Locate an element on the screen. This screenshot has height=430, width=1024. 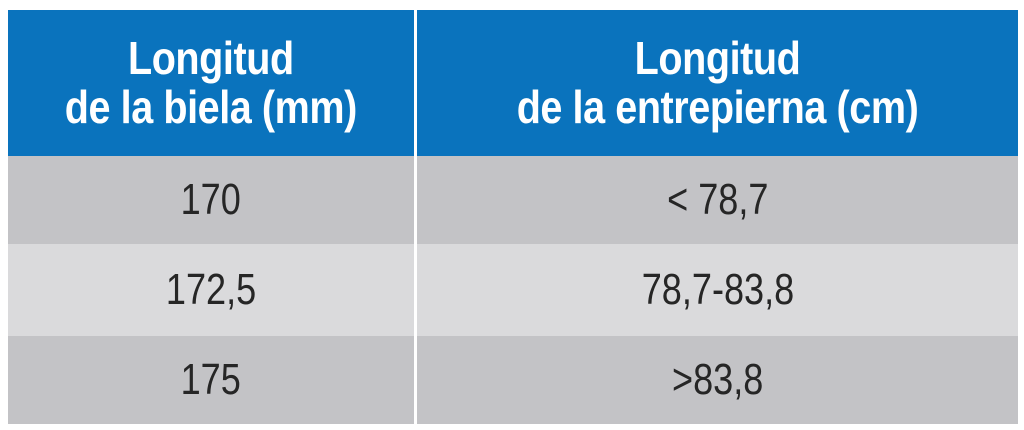
table-row-3-crank: 175 is located at coordinates (212, 380).